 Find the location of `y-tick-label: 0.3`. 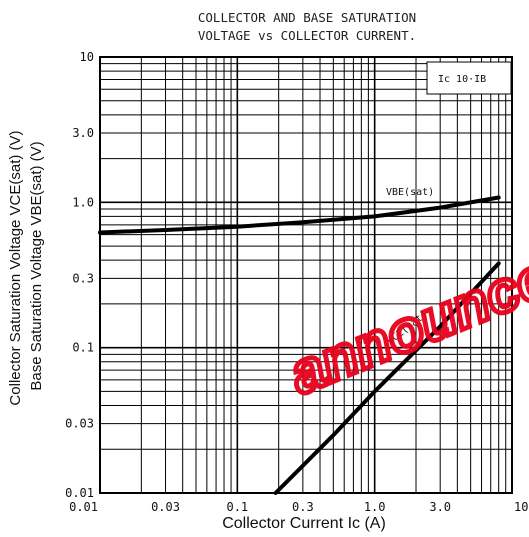

y-tick-label: 0.3 is located at coordinates (83, 278).